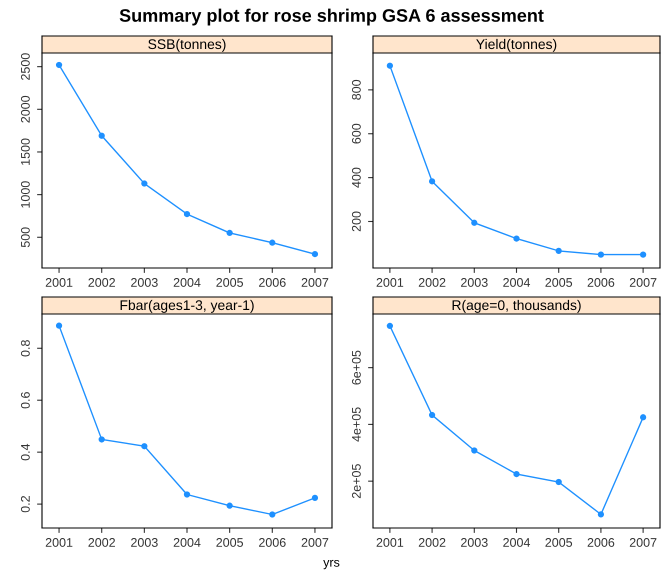 Image resolution: width=663 pixels, height=575 pixels. What do you see at coordinates (356, 178) in the screenshot?
I see `y-tick-label: 400` at bounding box center [356, 178].